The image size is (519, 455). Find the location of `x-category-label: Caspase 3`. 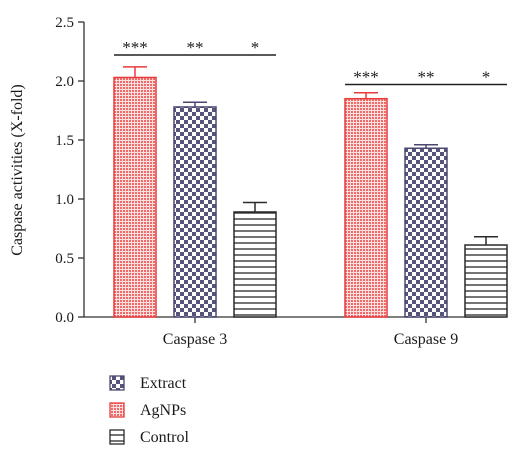

x-category-label: Caspase 3 is located at coordinates (195, 339).